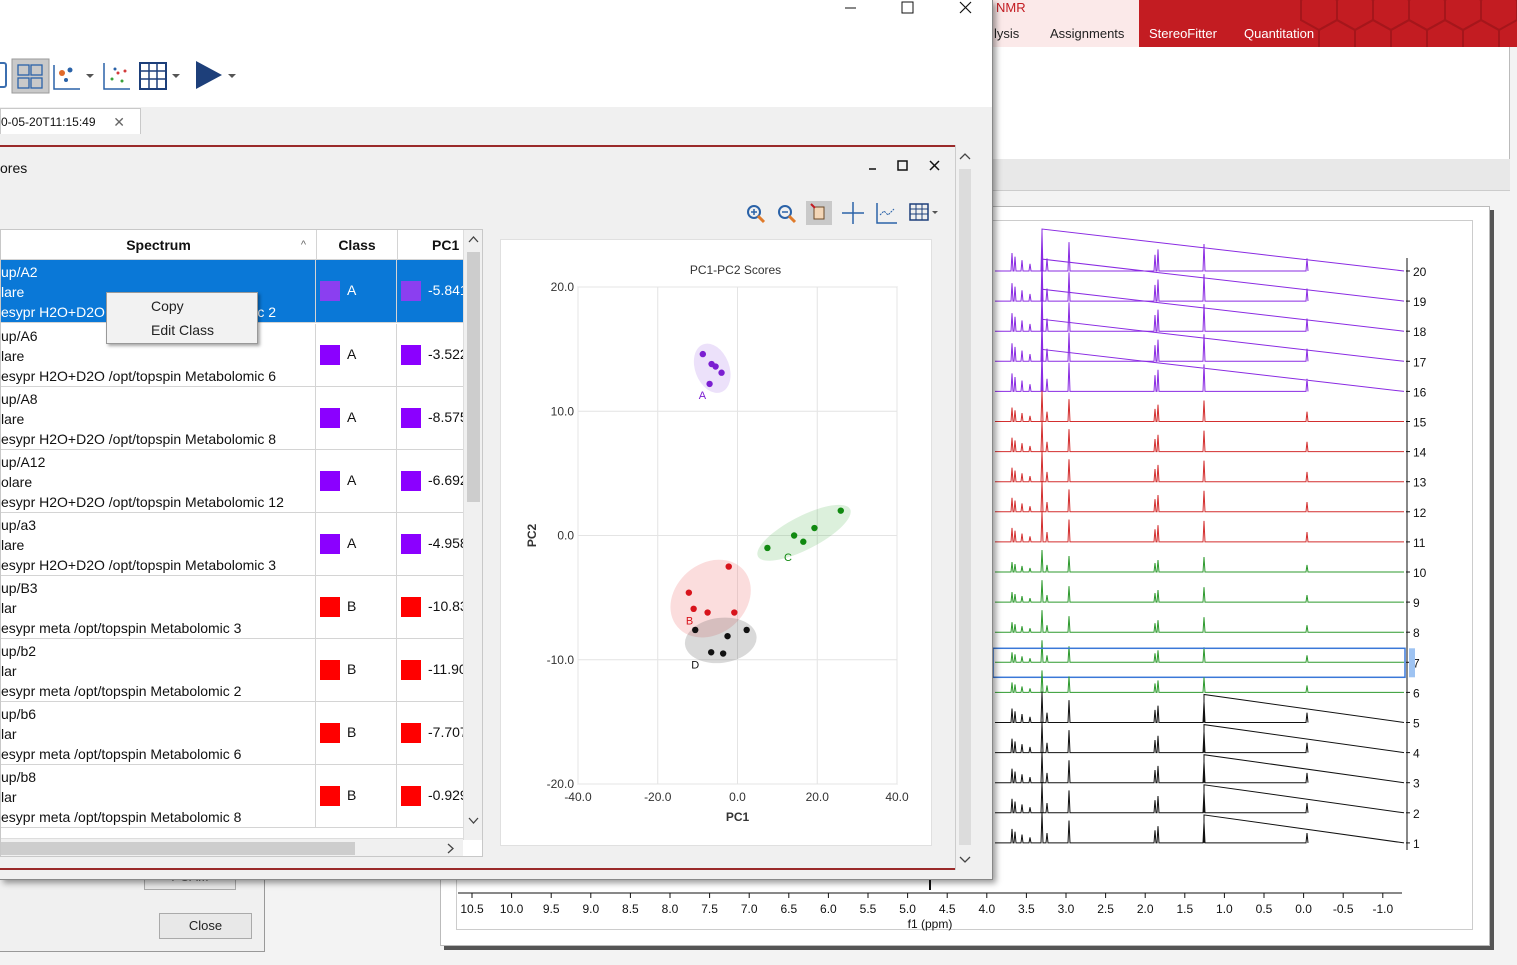 The width and height of the screenshot is (1517, 965). Describe the element at coordinates (472, 535) in the screenshot. I see `table-vertical-scrollbar` at that location.